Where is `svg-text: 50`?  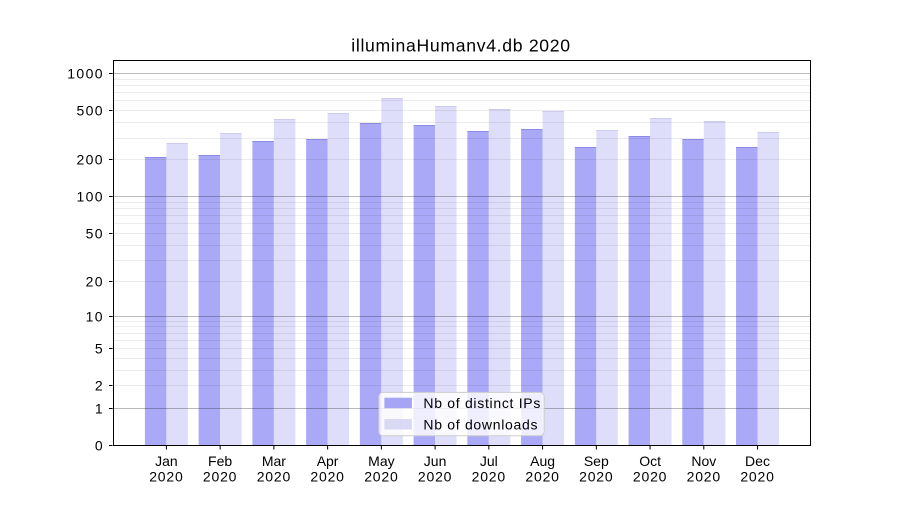
svg-text: 50 is located at coordinates (95, 234).